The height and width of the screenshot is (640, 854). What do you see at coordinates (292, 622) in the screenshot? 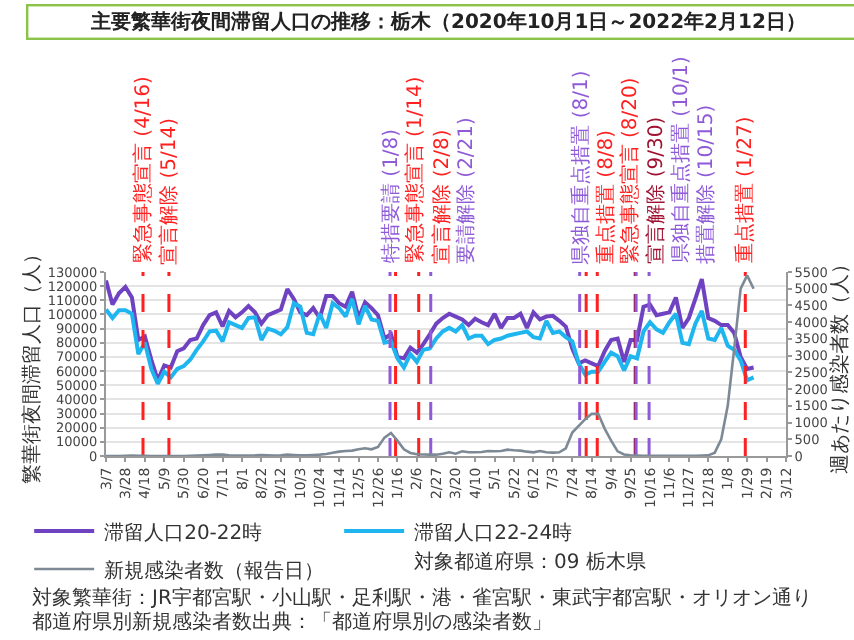
I see `text: 都道府県別新規感染者数出典：「都道府県別の感染者数」` at bounding box center [292, 622].